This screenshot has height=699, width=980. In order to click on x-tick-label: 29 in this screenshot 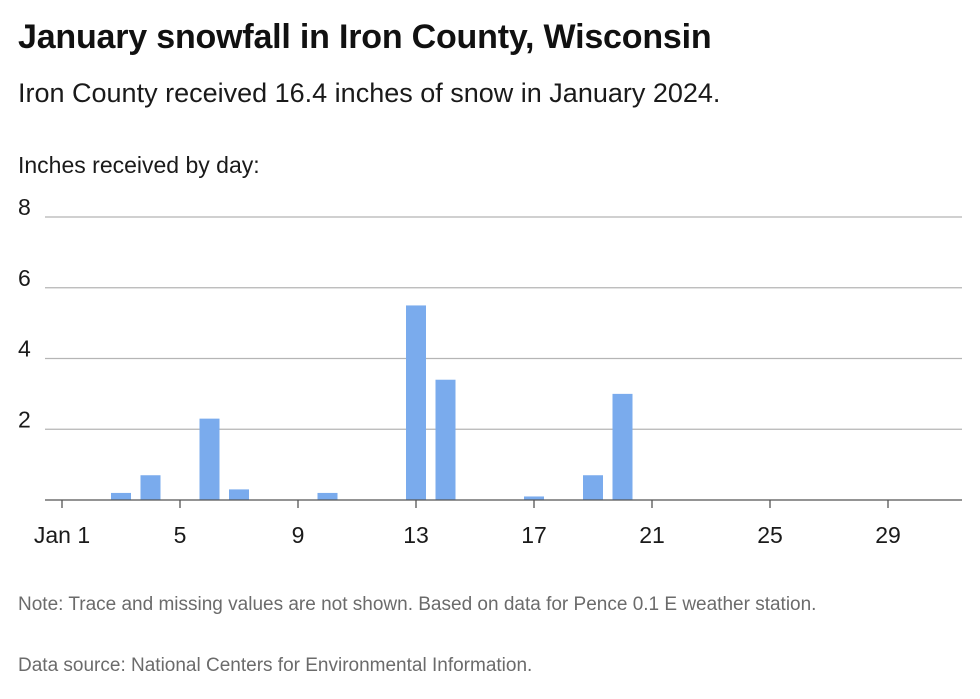, I will do `click(888, 535)`.